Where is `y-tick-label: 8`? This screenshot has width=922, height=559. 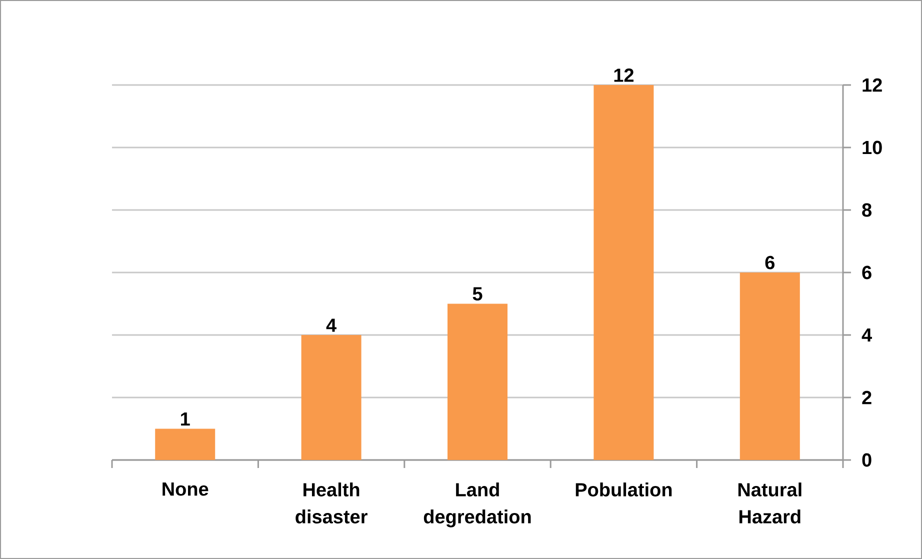 y-tick-label: 8 is located at coordinates (867, 210).